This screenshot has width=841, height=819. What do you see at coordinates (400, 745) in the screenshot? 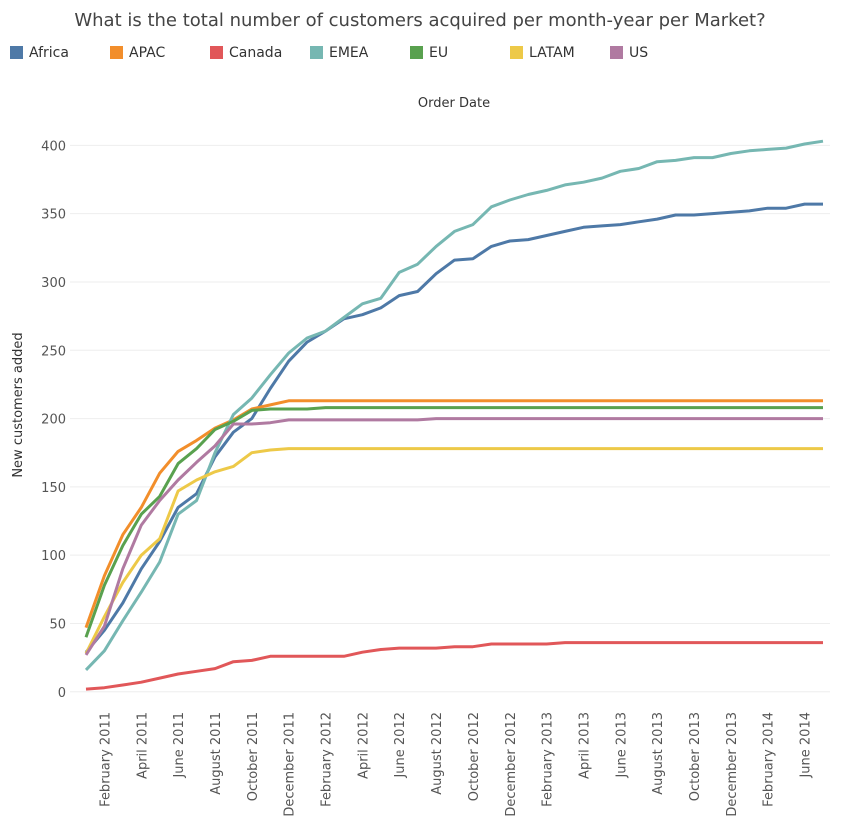
I see `x-tick-label: June 2012` at bounding box center [400, 745].